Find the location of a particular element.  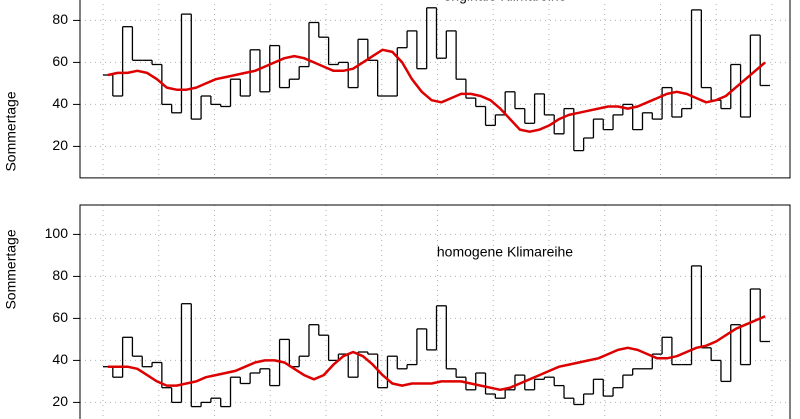

panel-title: homogene Klimareihe is located at coordinates (505, 252).